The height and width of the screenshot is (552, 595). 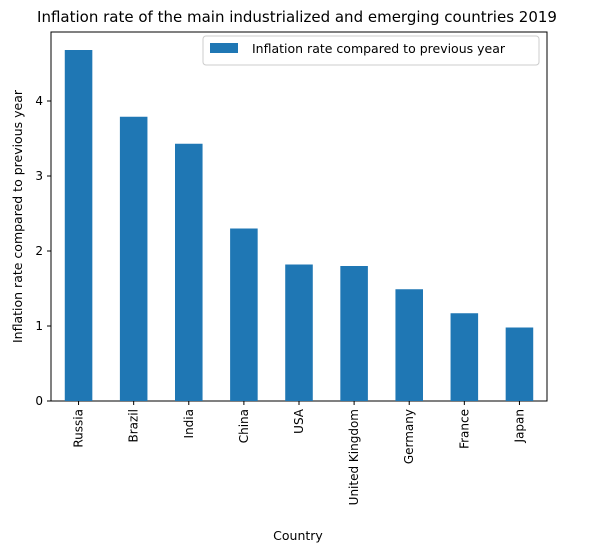 I want to click on y-tick-label: 1, so click(x=39, y=326).